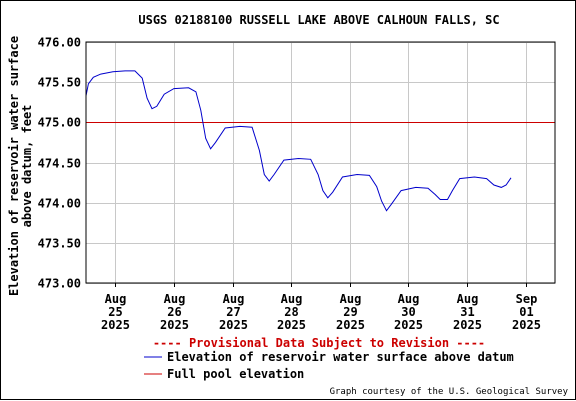 This screenshot has width=576, height=401. Describe the element at coordinates (467, 312) in the screenshot. I see `x-tick-label: 31` at that location.